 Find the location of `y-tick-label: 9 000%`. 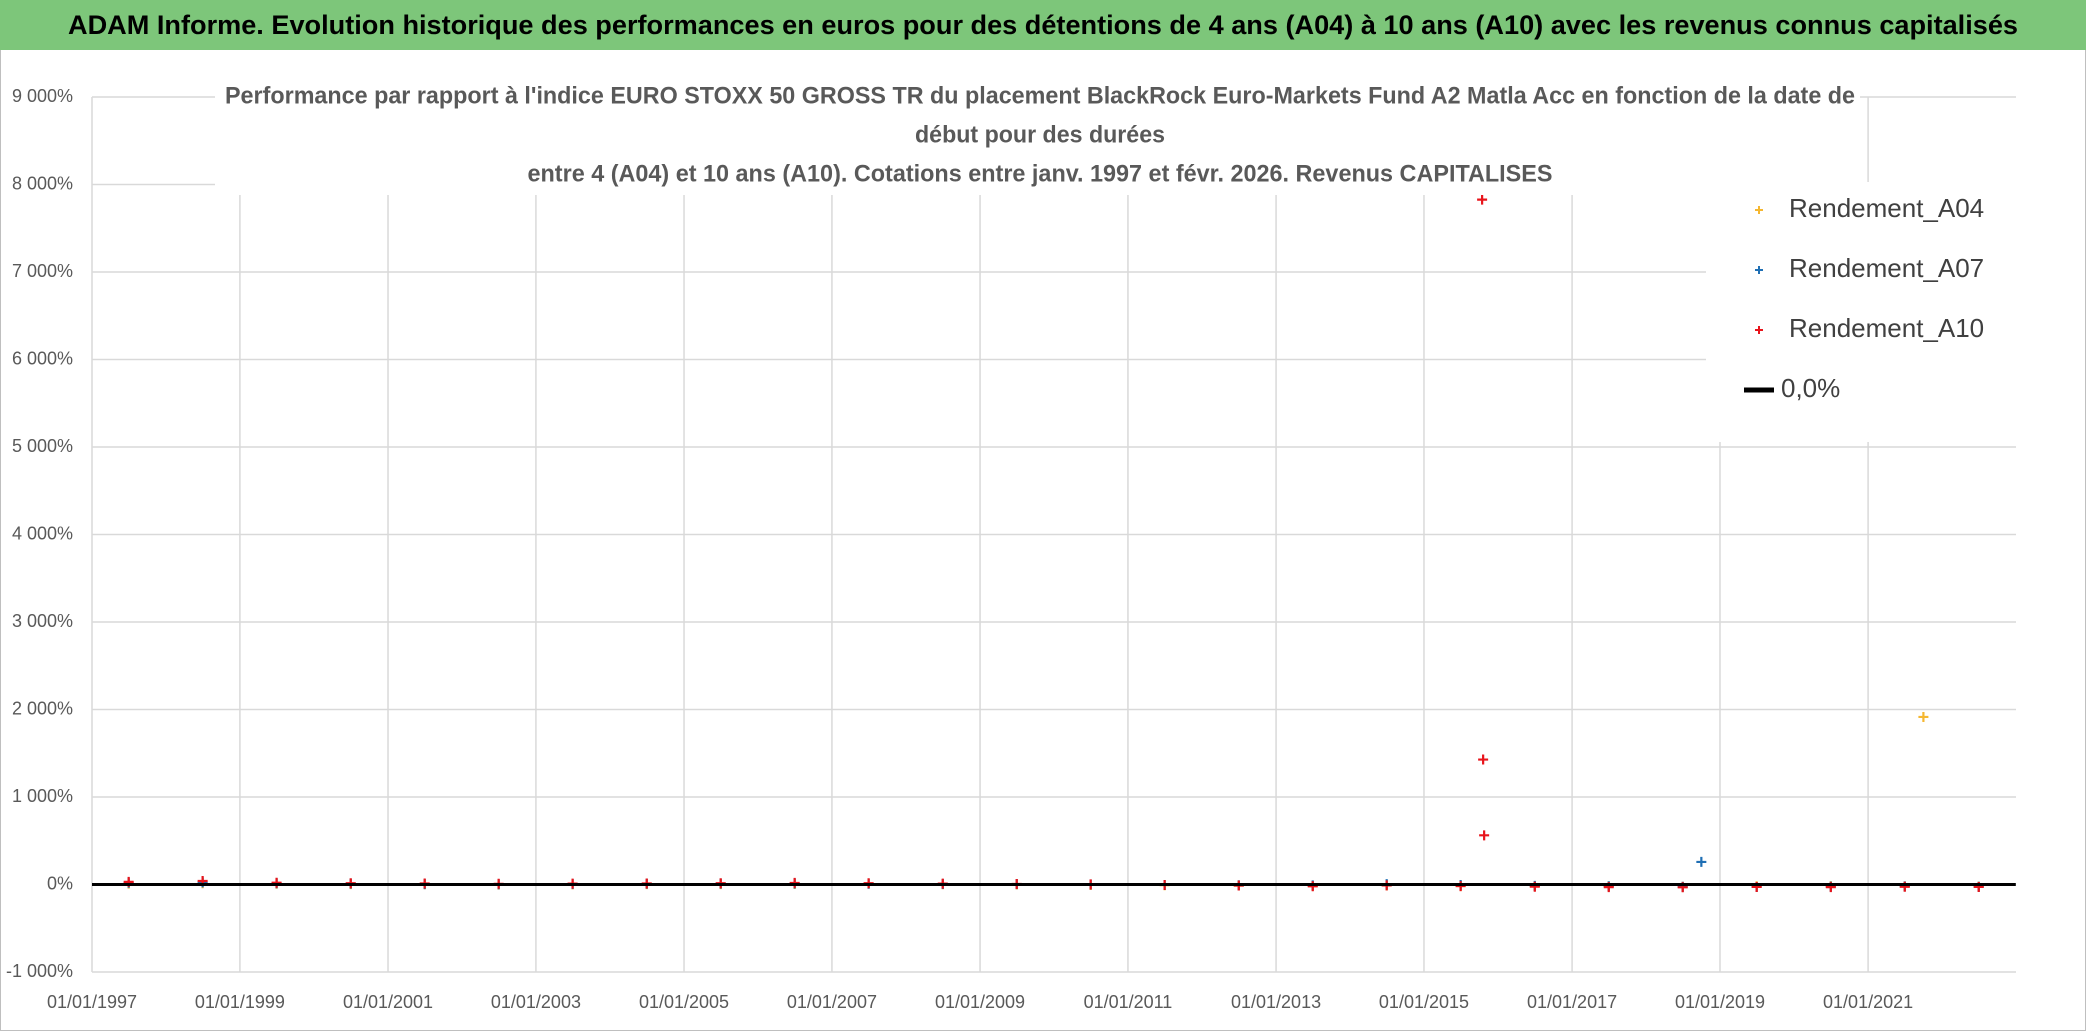

y-tick-label: 9 000% is located at coordinates (42, 96).